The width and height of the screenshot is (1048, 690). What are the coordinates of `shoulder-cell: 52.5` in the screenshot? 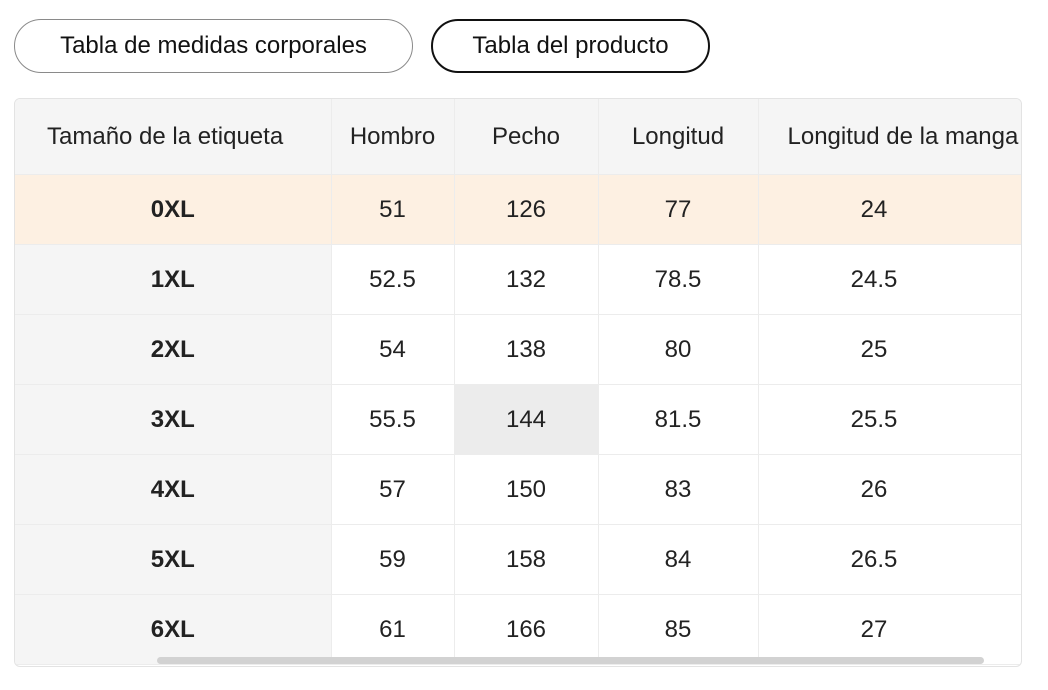 It's located at (393, 279).